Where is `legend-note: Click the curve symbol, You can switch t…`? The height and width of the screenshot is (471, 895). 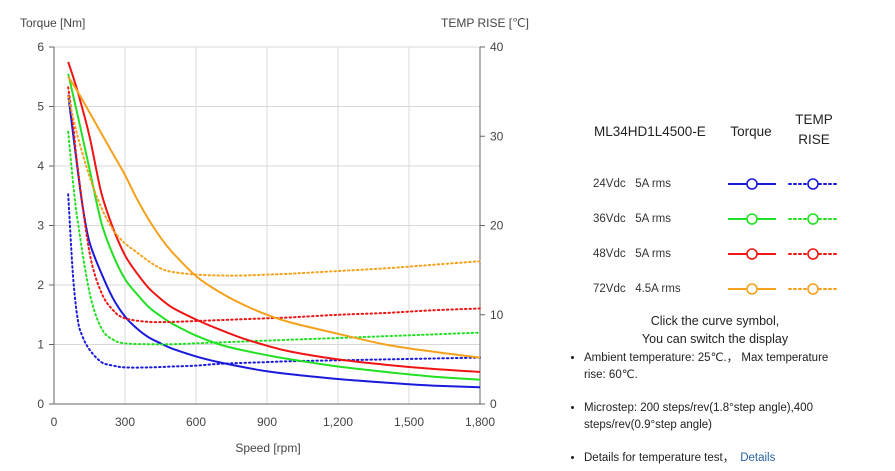 legend-note: Click the curve symbol, You can switch t… is located at coordinates (710, 330).